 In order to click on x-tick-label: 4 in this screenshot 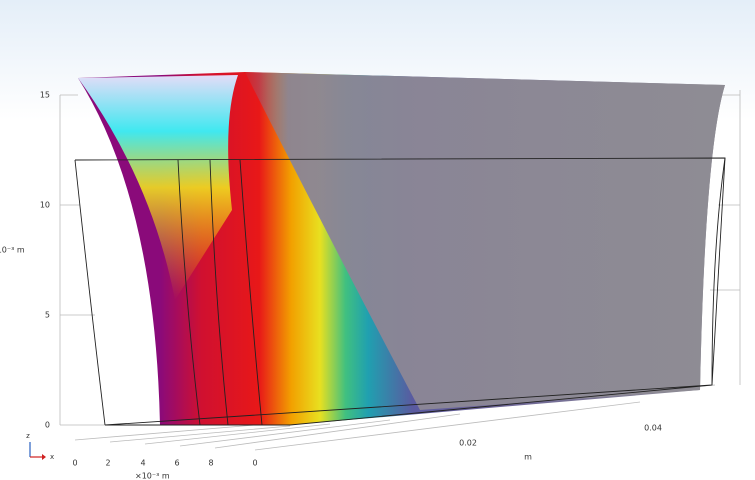, I will do `click(142, 463)`.